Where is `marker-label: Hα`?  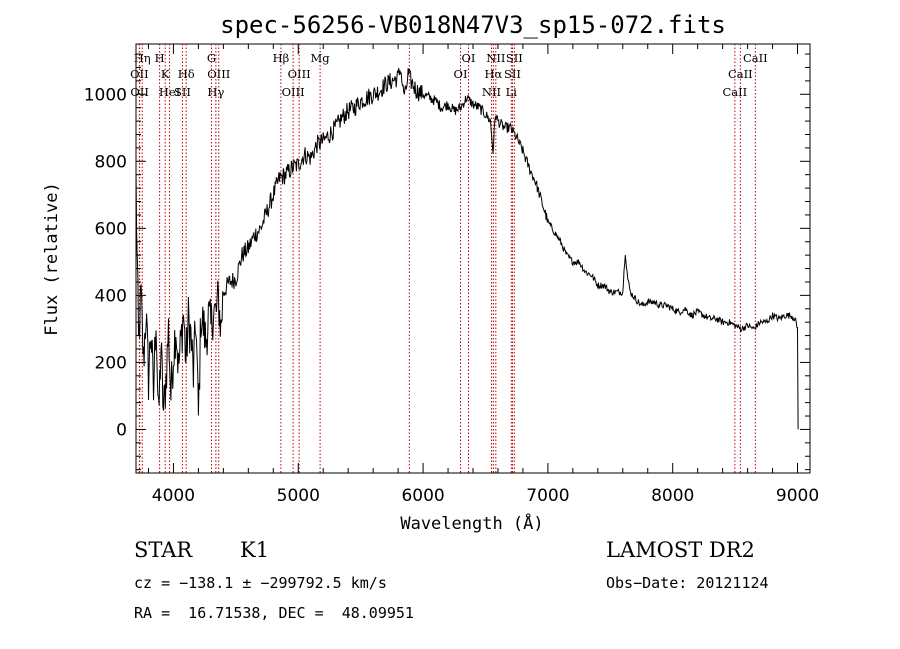
marker-label: Hα is located at coordinates (493, 74).